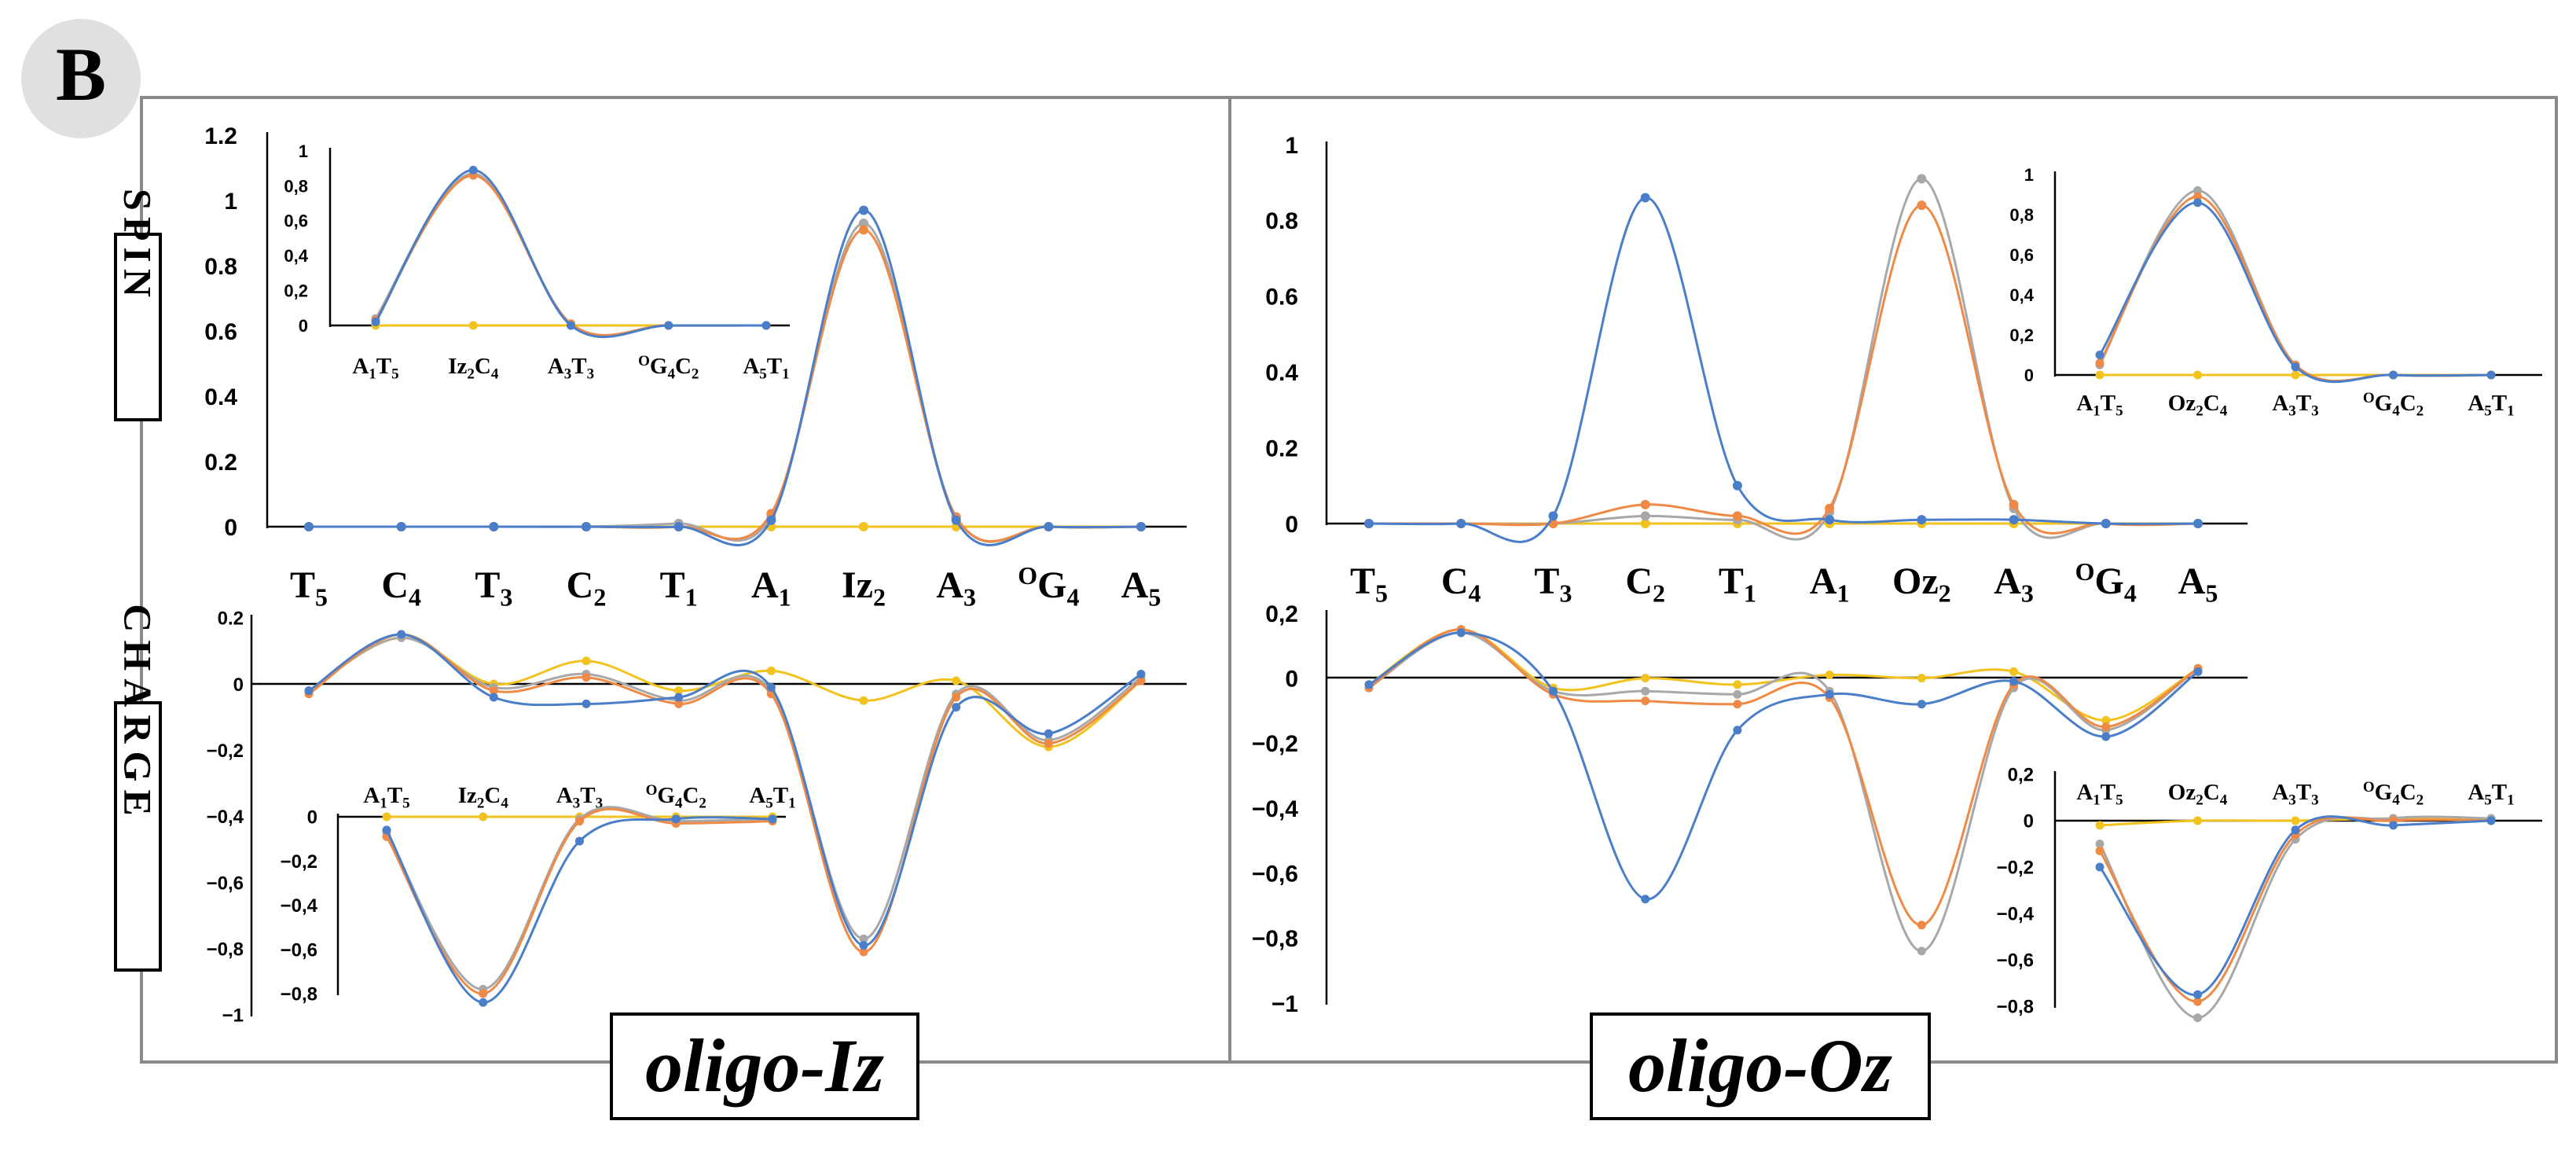 The height and width of the screenshot is (1154, 2576). I want to click on category-label: T3, so click(1553, 584).